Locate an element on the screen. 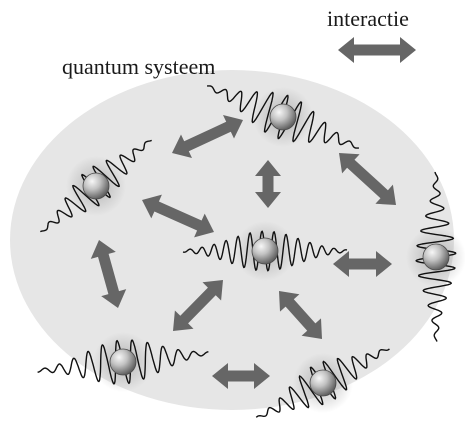 The width and height of the screenshot is (465, 423). legend-label: interactie is located at coordinates (368, 18).